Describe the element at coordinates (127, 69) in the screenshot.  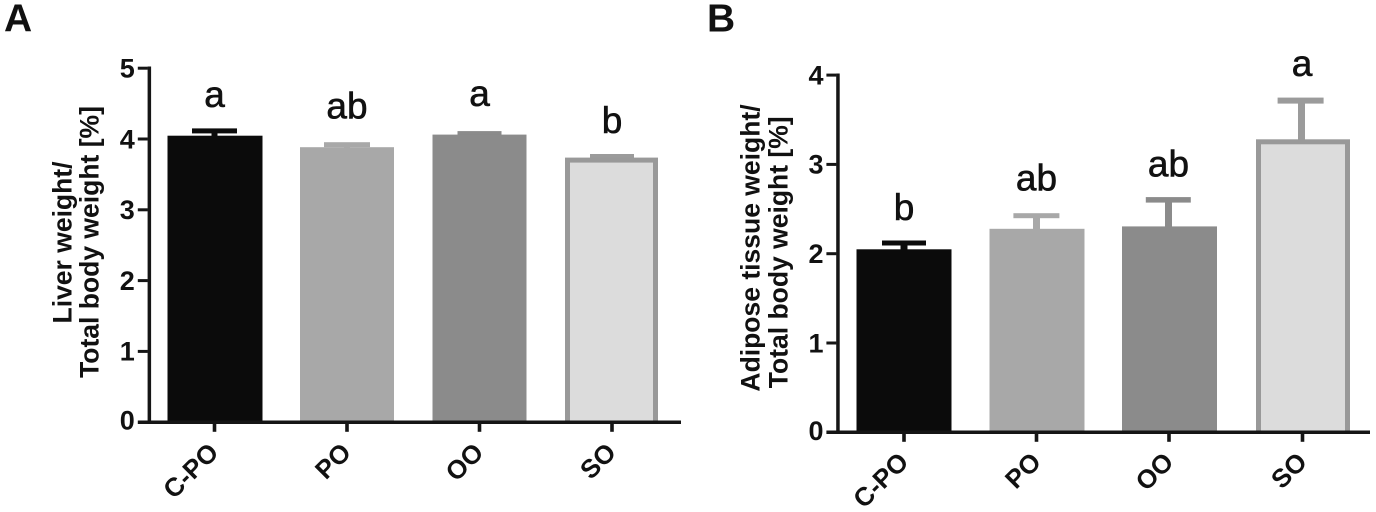
I see `svg-text: 5` at that location.